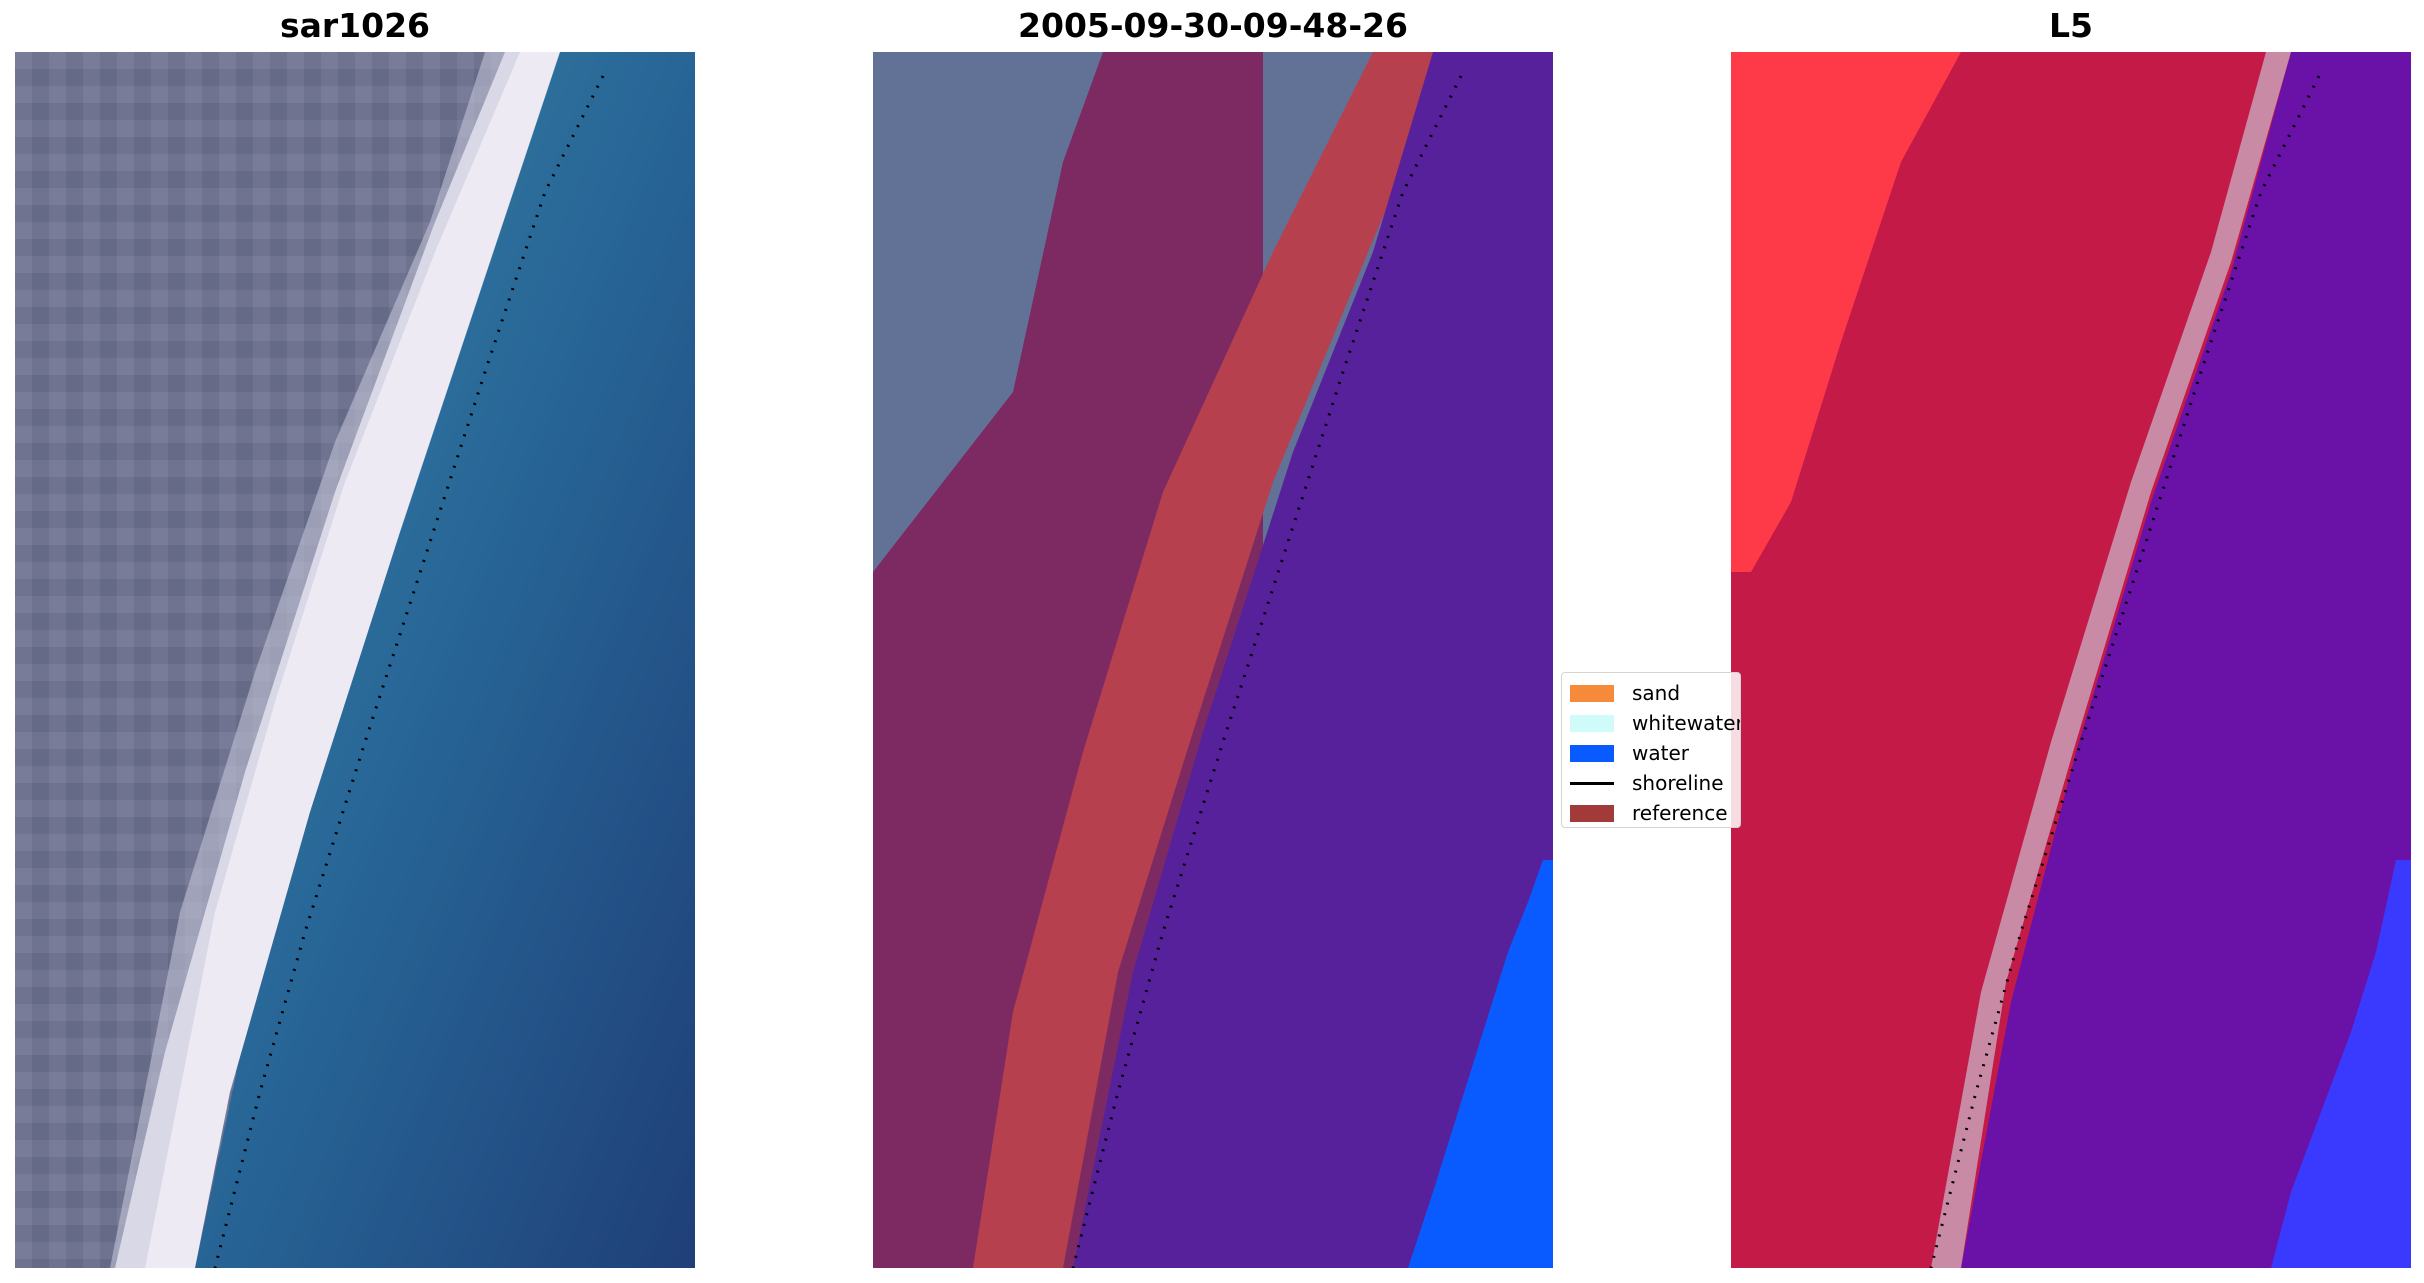 The height and width of the screenshot is (1283, 2424). I want to click on legend-label: sand, so click(1656, 693).